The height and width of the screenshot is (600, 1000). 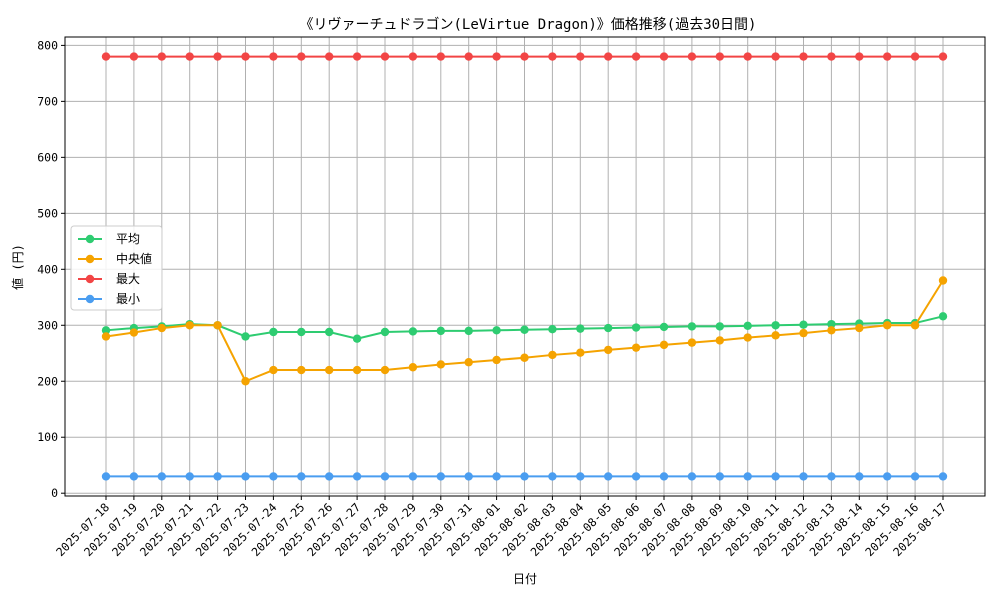 I want to click on y-tick-label: 200, so click(x=47, y=381).